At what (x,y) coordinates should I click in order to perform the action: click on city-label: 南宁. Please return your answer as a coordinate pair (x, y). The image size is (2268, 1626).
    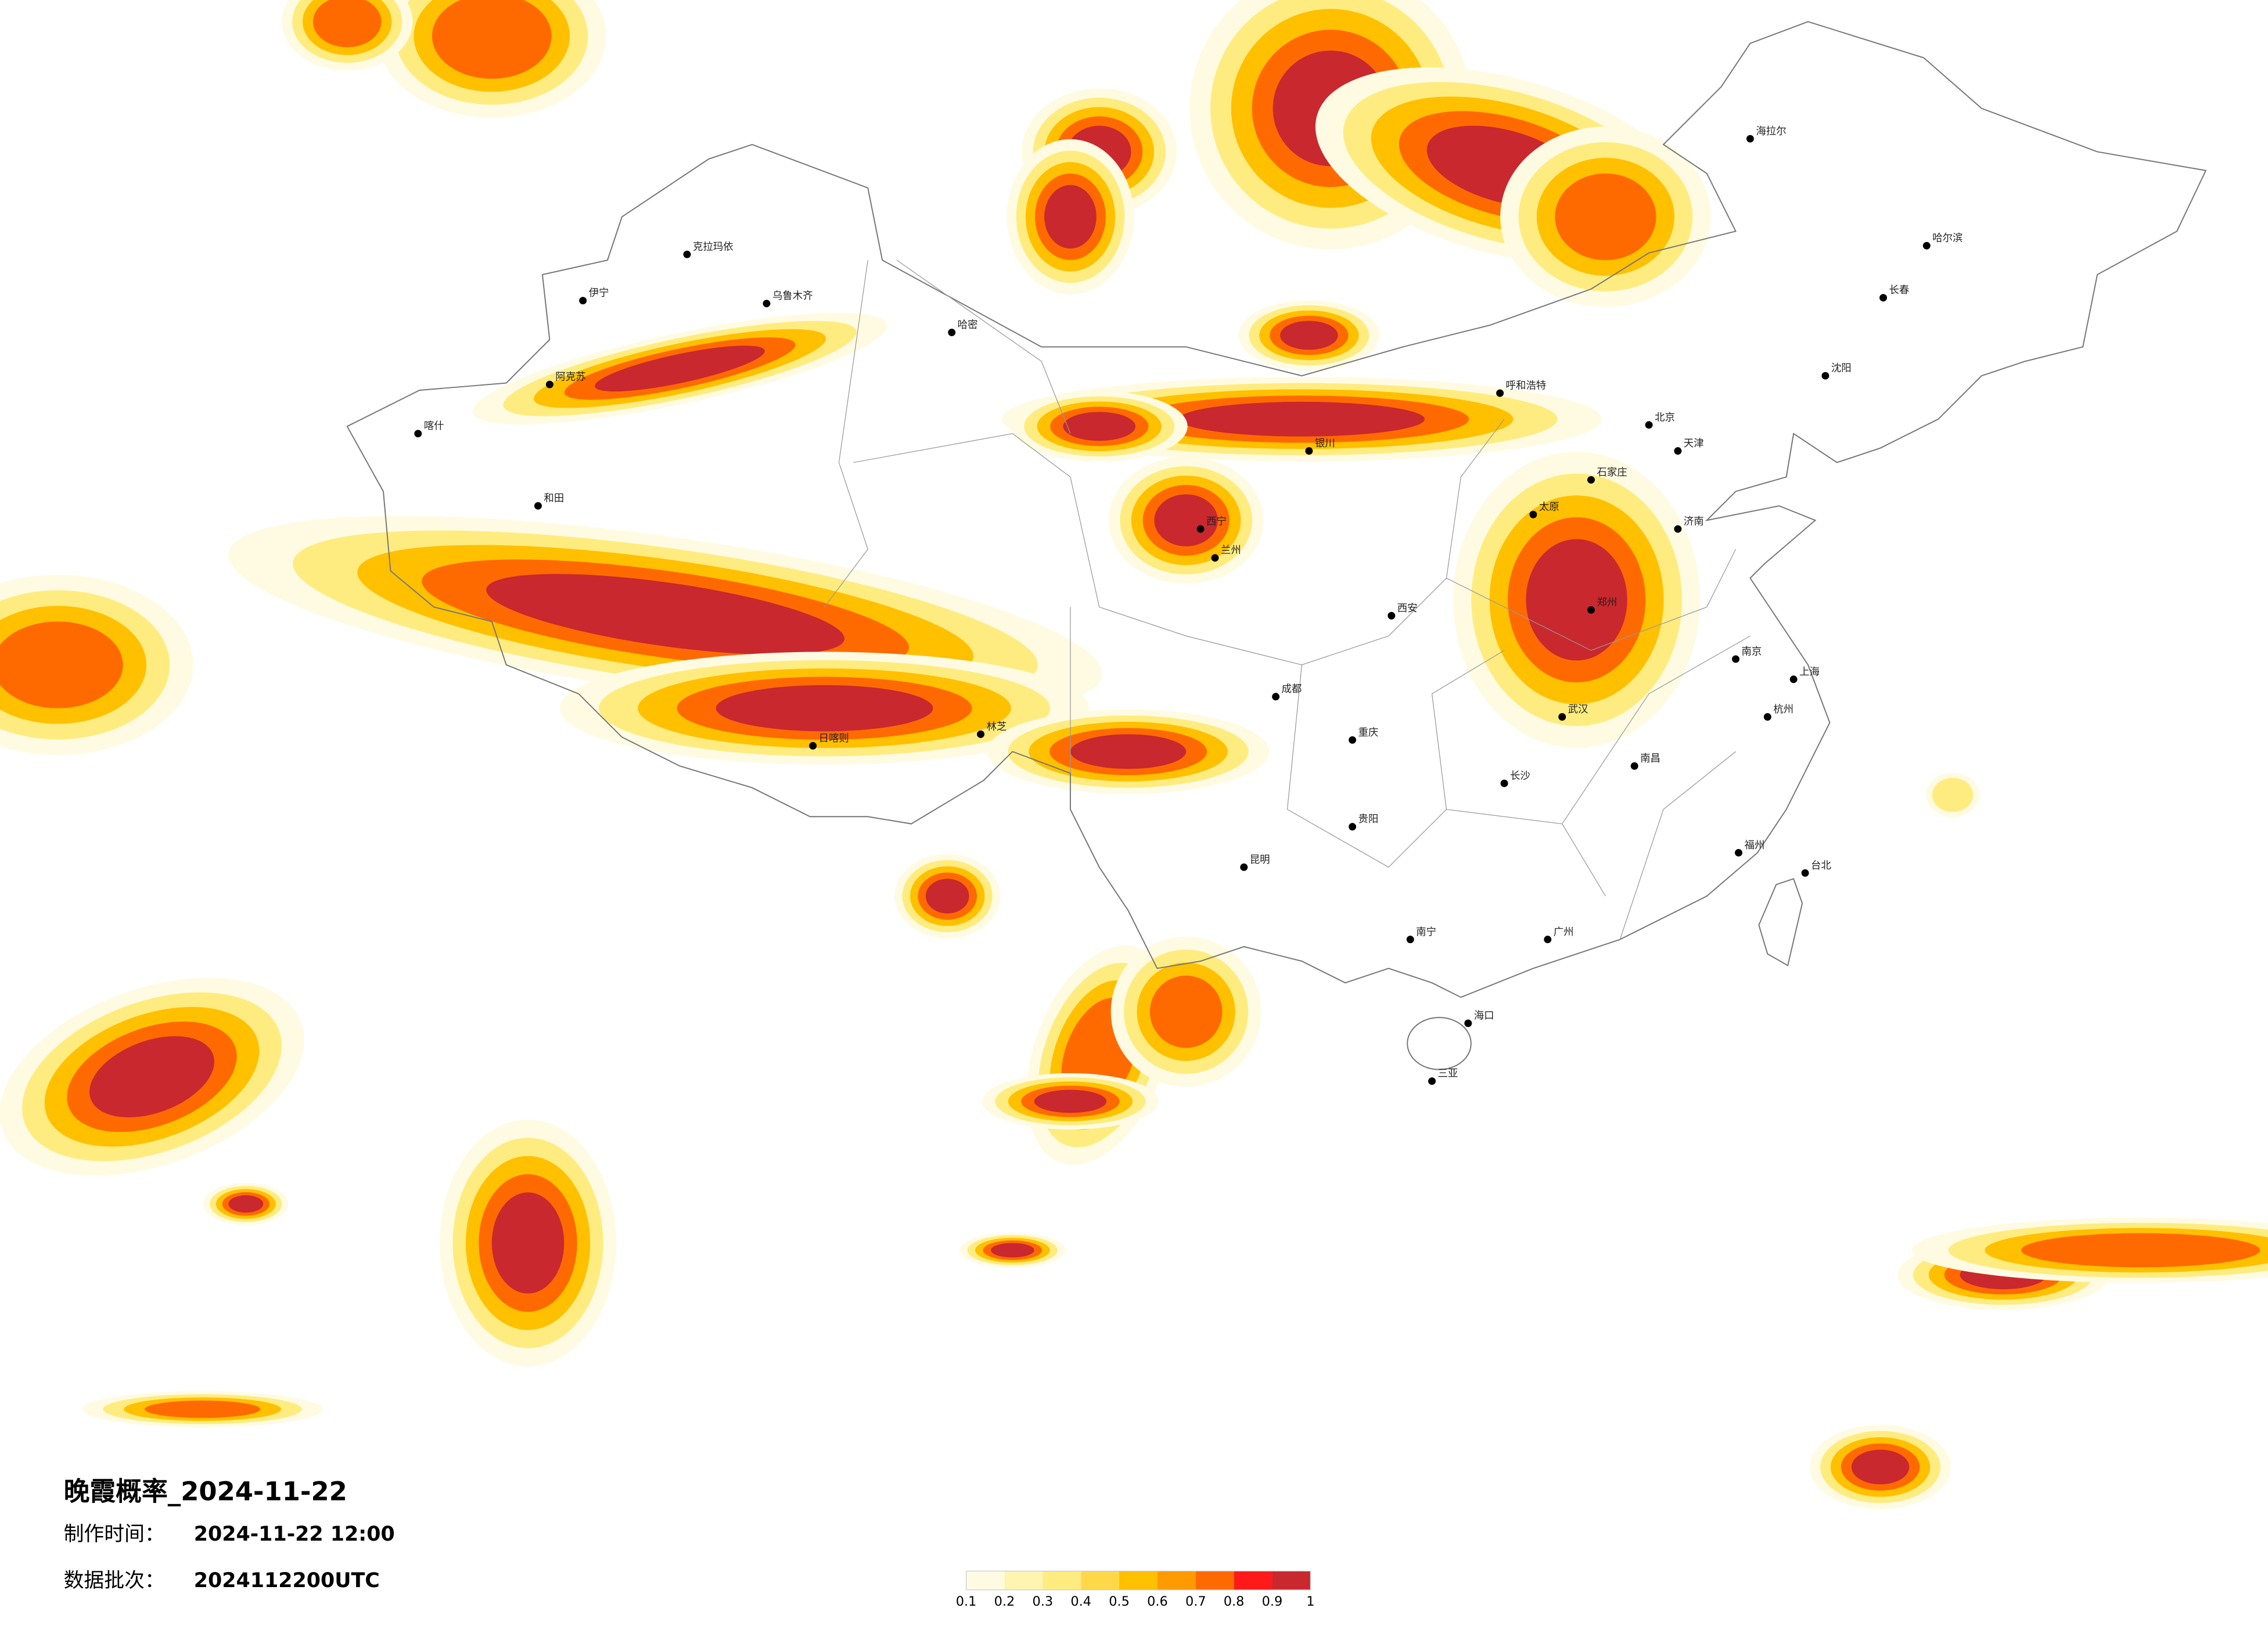
    Looking at the image, I should click on (1426, 932).